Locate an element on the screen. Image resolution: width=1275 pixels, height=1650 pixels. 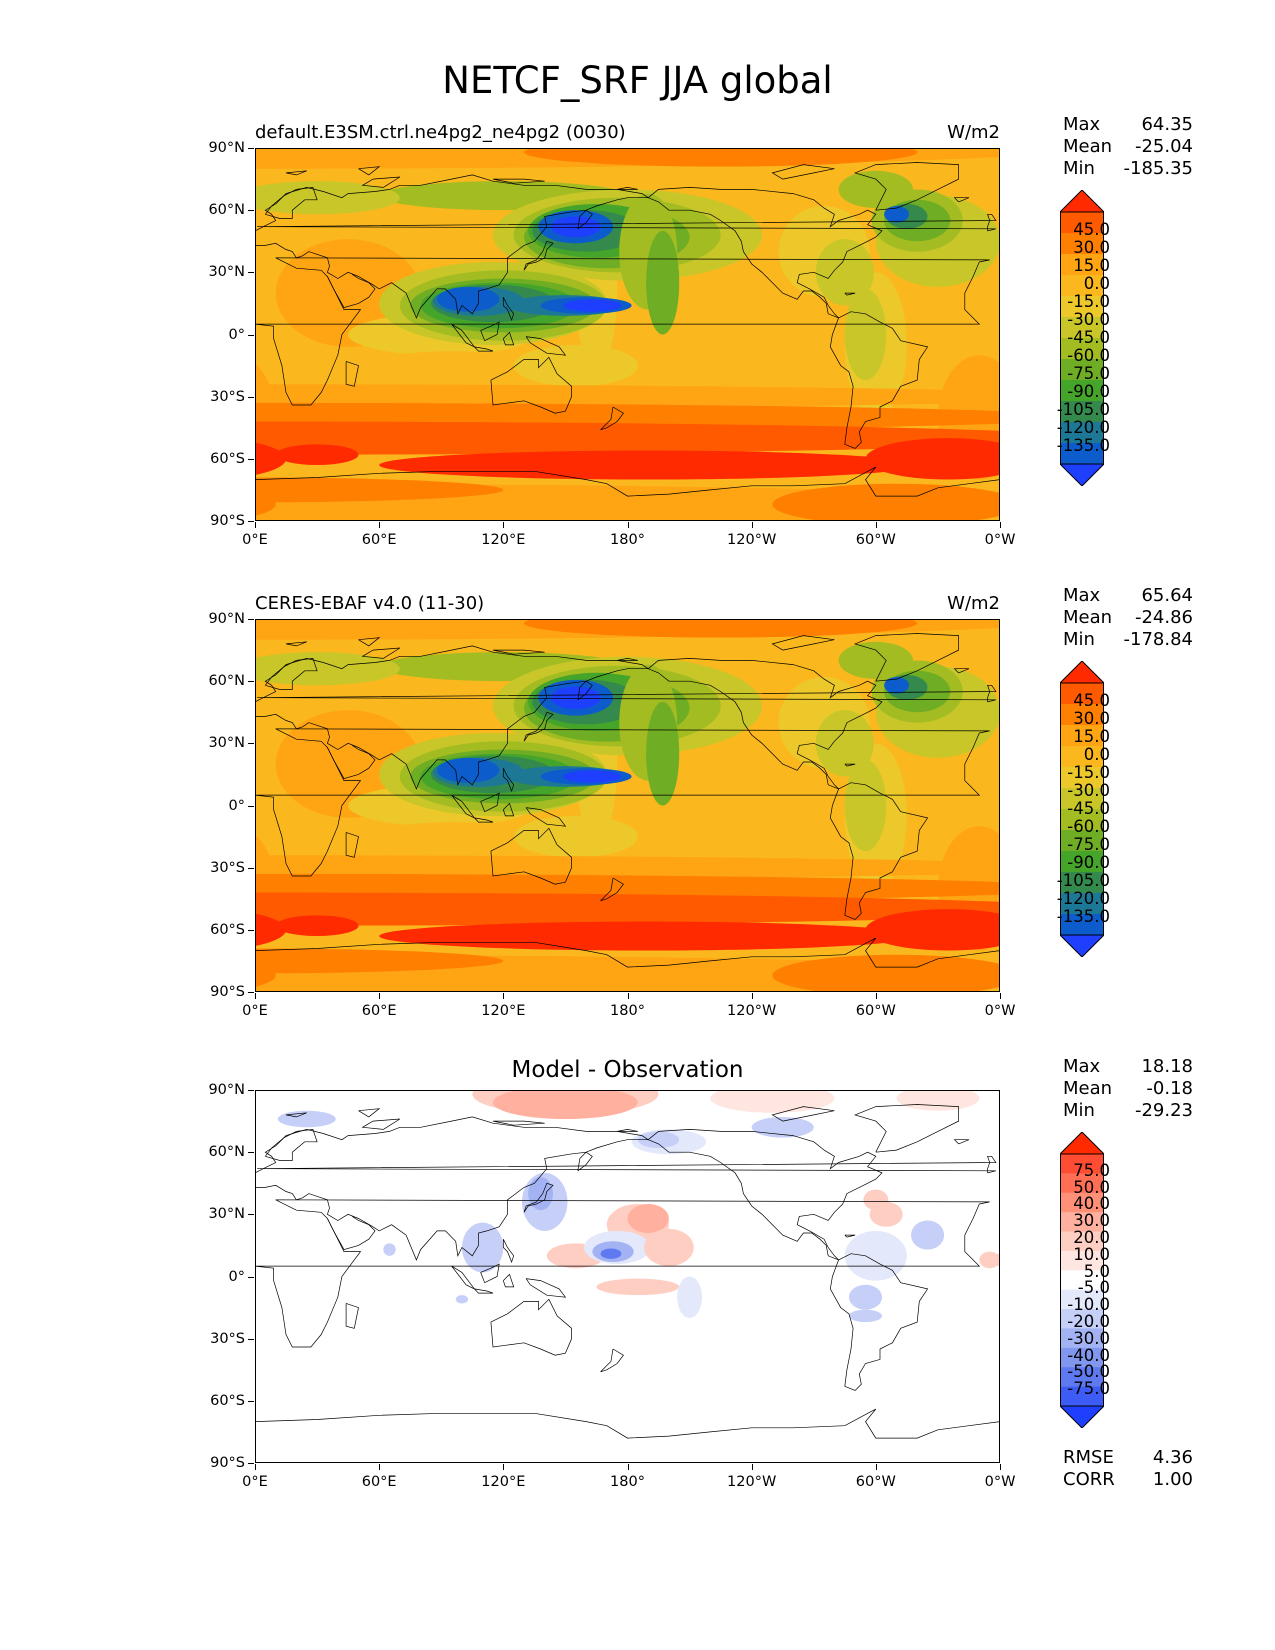
stats-box: Max 18.18 Mean -0.18 Min -29.23 is located at coordinates (1128, 1089).